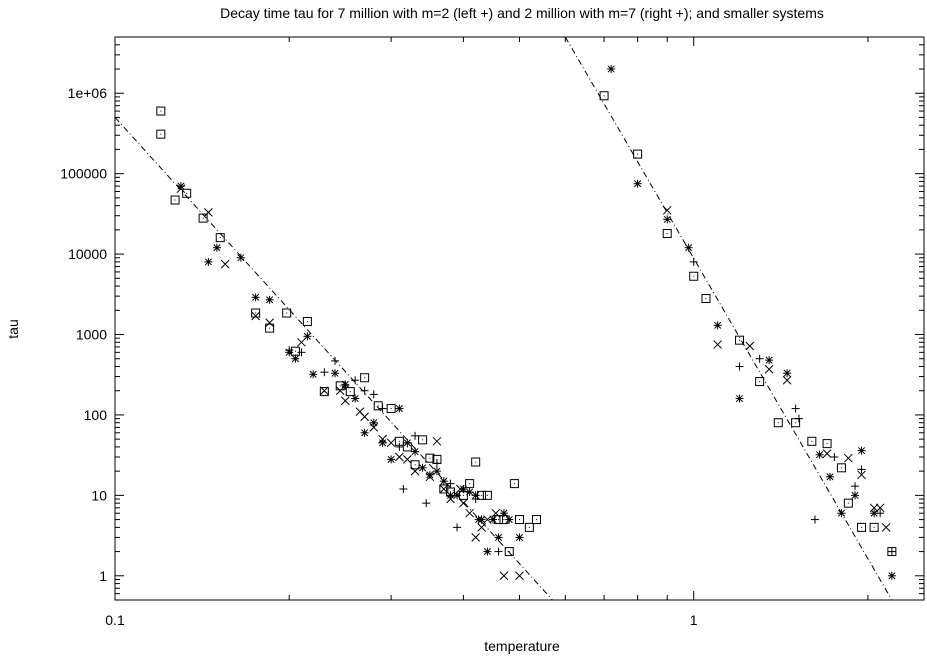 The height and width of the screenshot is (662, 927). I want to click on y-tick-label: 10000, so click(87, 254).